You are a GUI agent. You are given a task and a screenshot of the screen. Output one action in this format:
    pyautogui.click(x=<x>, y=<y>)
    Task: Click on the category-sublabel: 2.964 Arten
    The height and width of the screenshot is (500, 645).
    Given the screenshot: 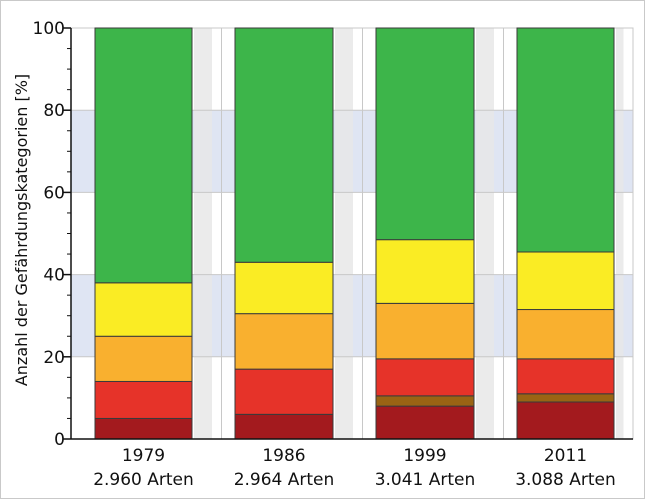 What is the action you would take?
    pyautogui.click(x=284, y=480)
    